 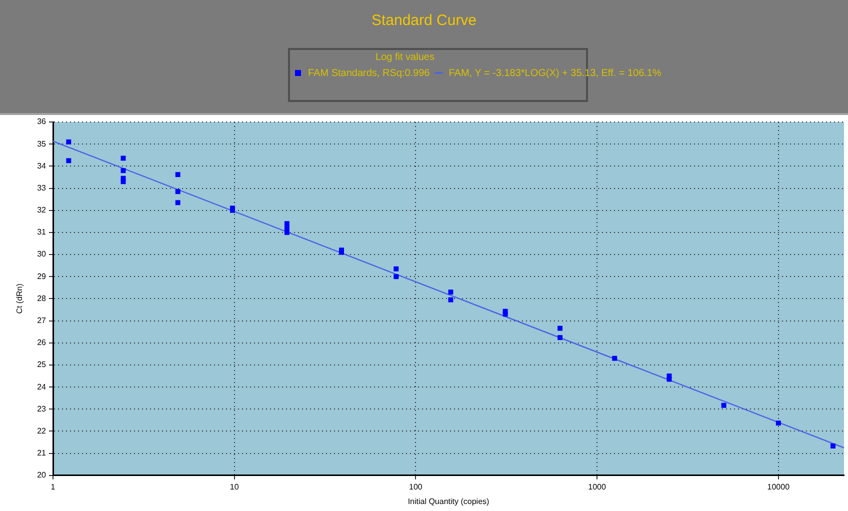 I want to click on y-tick-label: 36, so click(x=42, y=121).